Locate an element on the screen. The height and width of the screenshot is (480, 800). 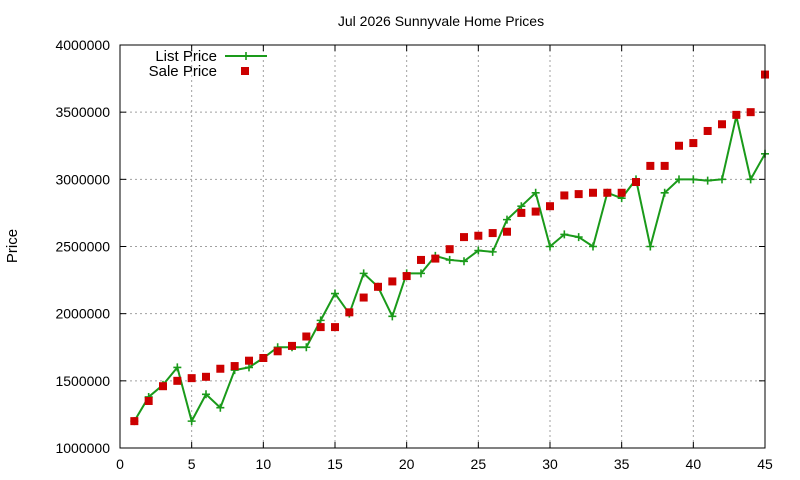
y-tick-label: 3500000 is located at coordinates (82, 112).